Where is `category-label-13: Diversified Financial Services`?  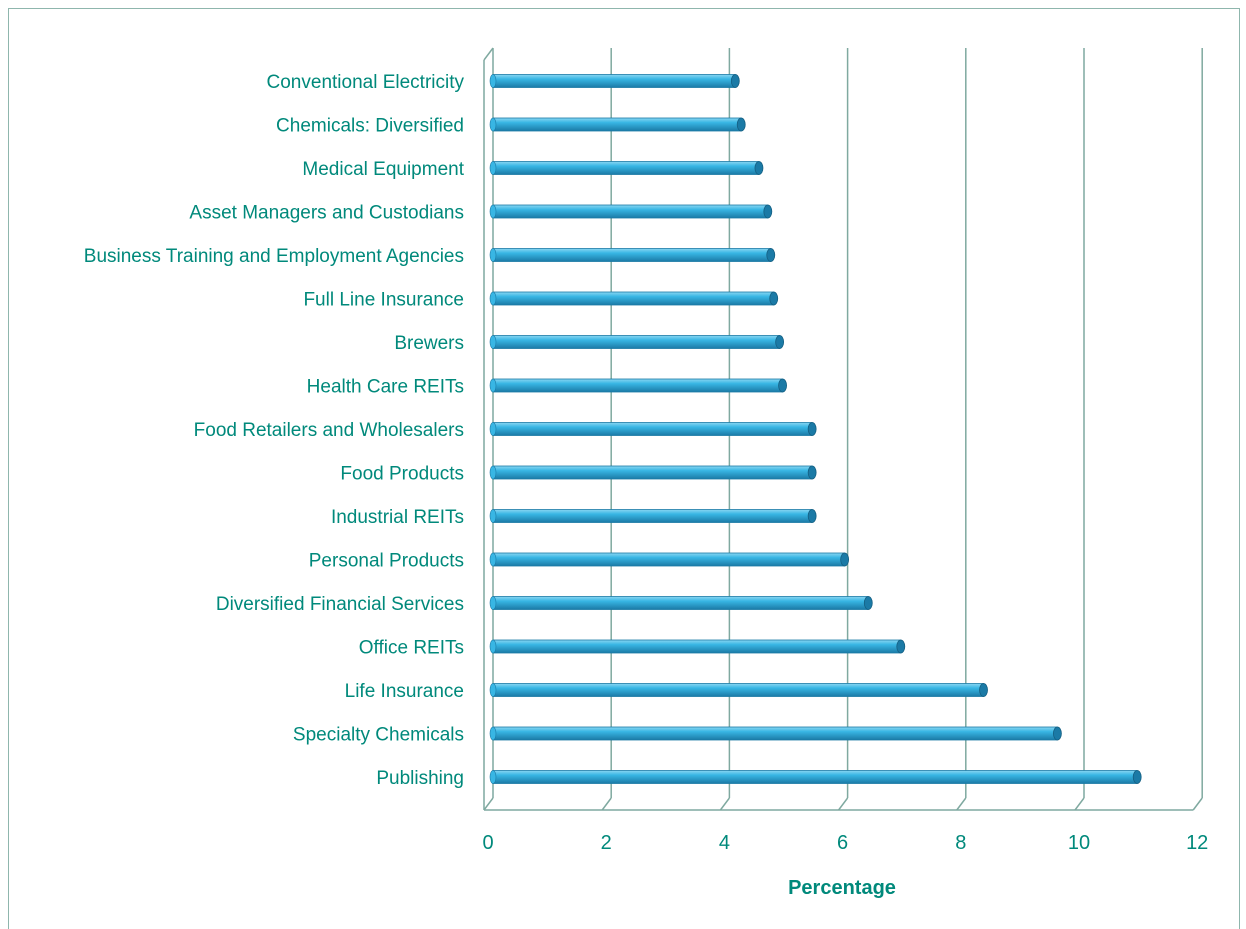 category-label-13: Diversified Financial Services is located at coordinates (340, 604).